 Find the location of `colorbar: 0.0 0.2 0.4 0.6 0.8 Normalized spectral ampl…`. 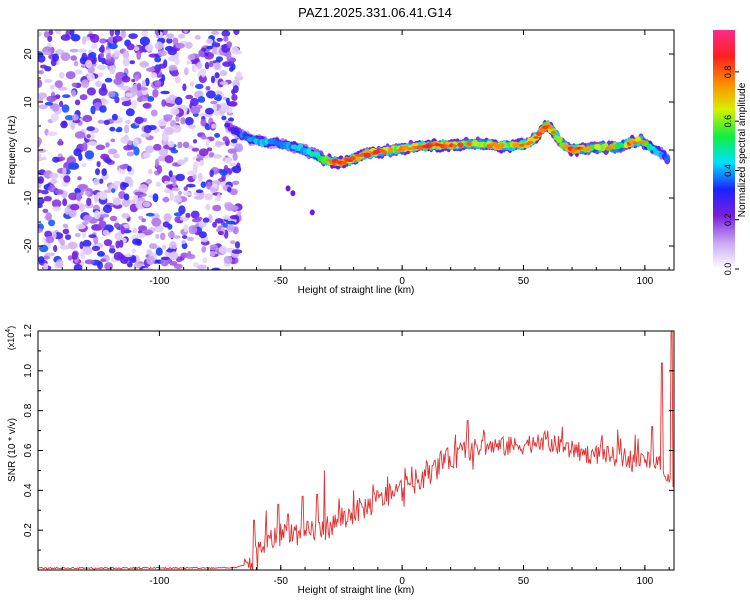

colorbar: 0.0 0.2 0.4 0.6 0.8 Normalized spectral ampl… is located at coordinates (730, 152).